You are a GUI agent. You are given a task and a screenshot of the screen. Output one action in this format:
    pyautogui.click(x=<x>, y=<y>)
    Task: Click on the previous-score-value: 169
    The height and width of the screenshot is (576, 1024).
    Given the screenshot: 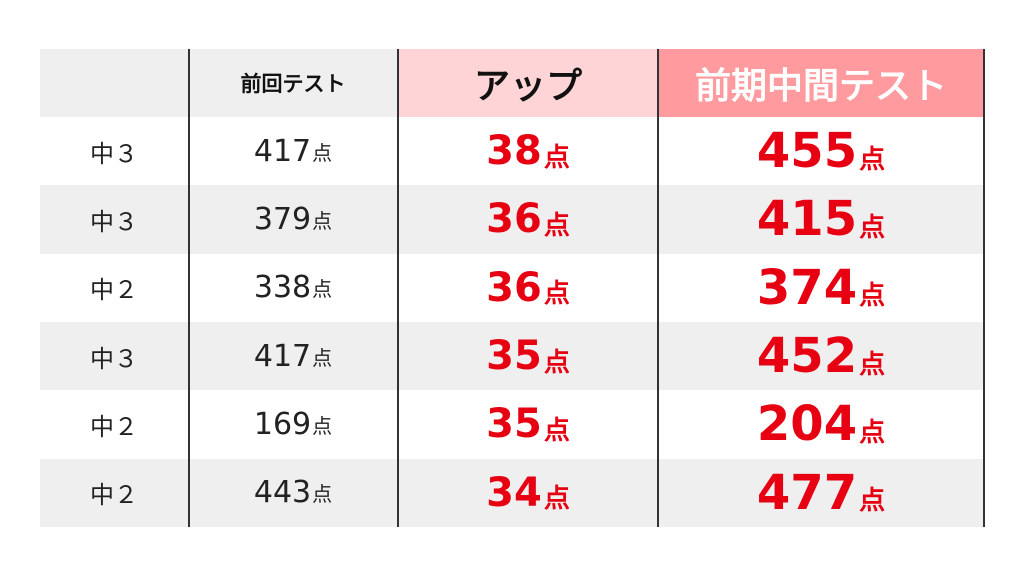 What is the action you would take?
    pyautogui.click(x=282, y=424)
    